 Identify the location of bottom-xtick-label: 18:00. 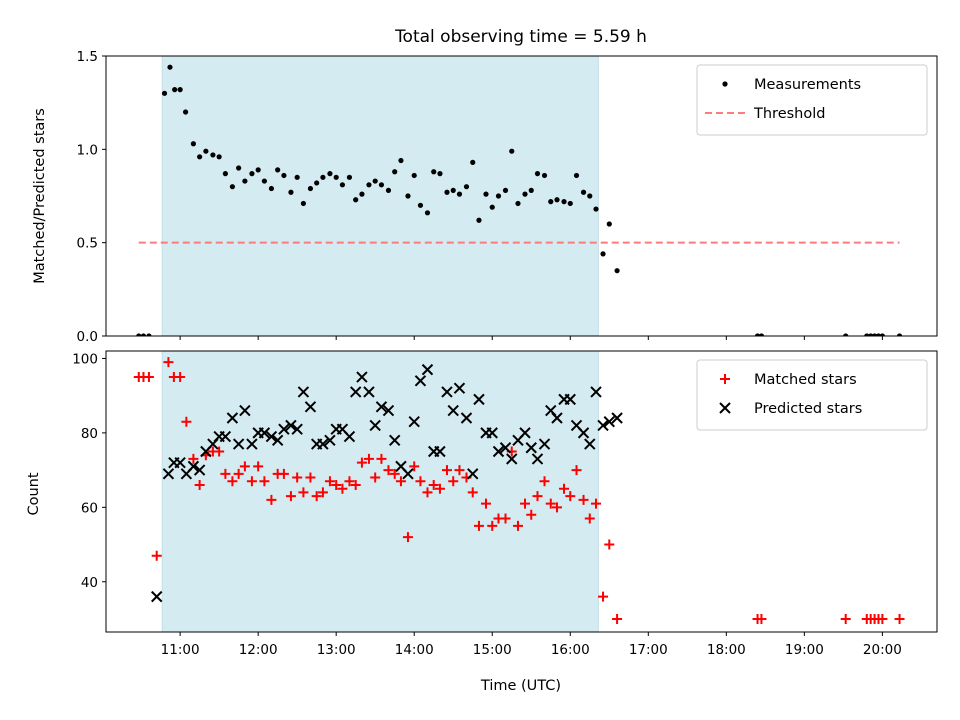
(726, 650).